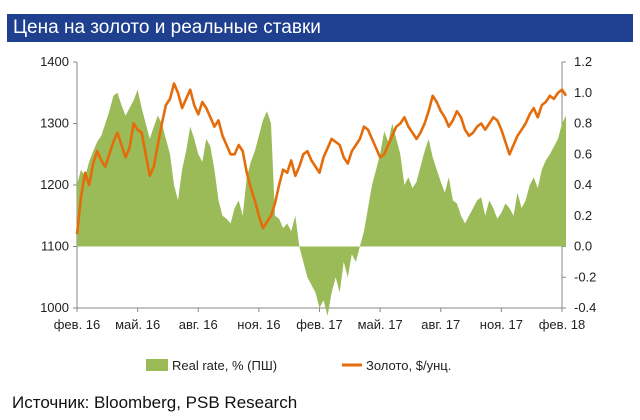 This screenshot has height=420, width=640. I want to click on x-tick-label: авг. 17, so click(440, 324).